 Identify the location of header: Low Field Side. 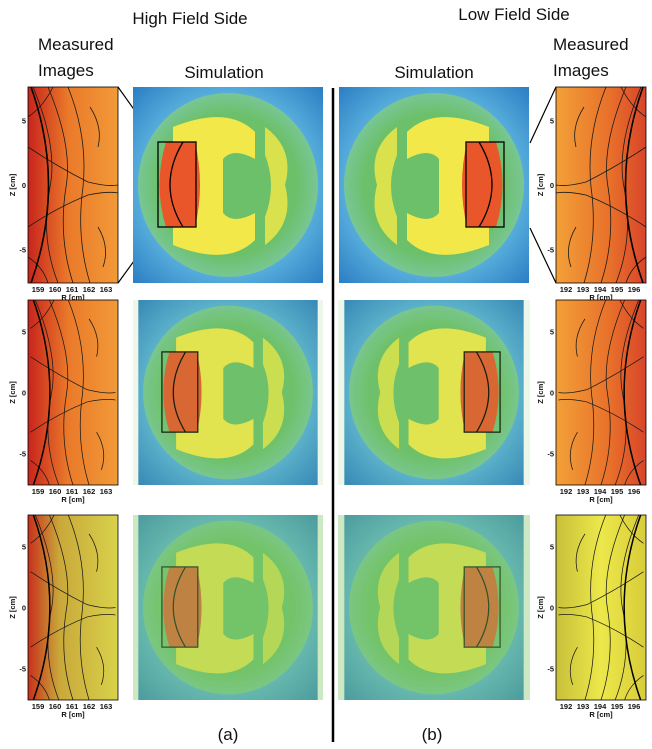
(514, 14).